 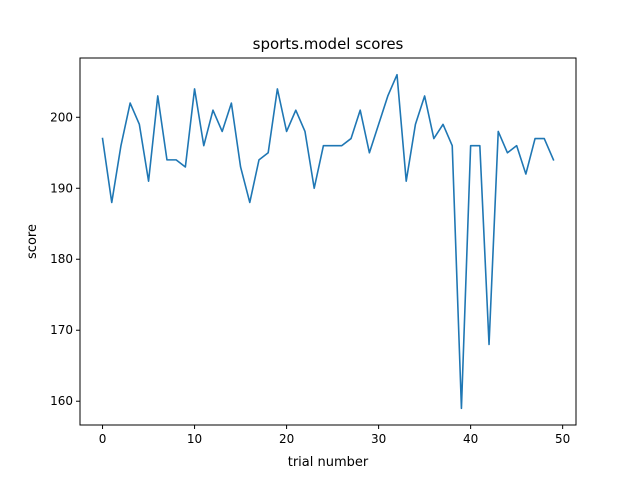 What do you see at coordinates (194, 439) in the screenshot?
I see `x-tick-label: 10` at bounding box center [194, 439].